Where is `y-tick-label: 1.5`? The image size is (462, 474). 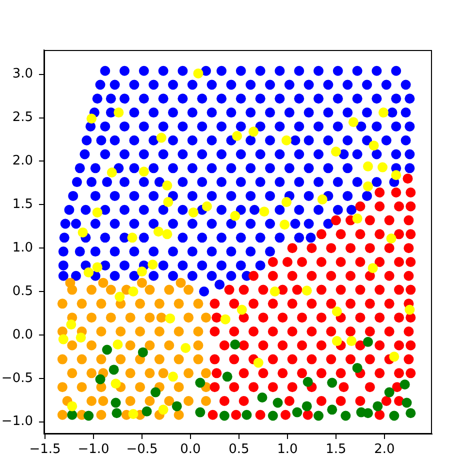
y-tick-label: 1.5 is located at coordinates (22, 204).